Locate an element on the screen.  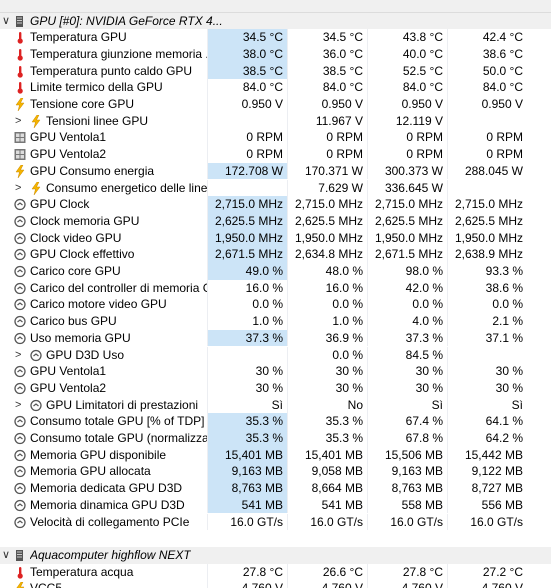
sensor-value: 37.3 % is located at coordinates (247, 338).